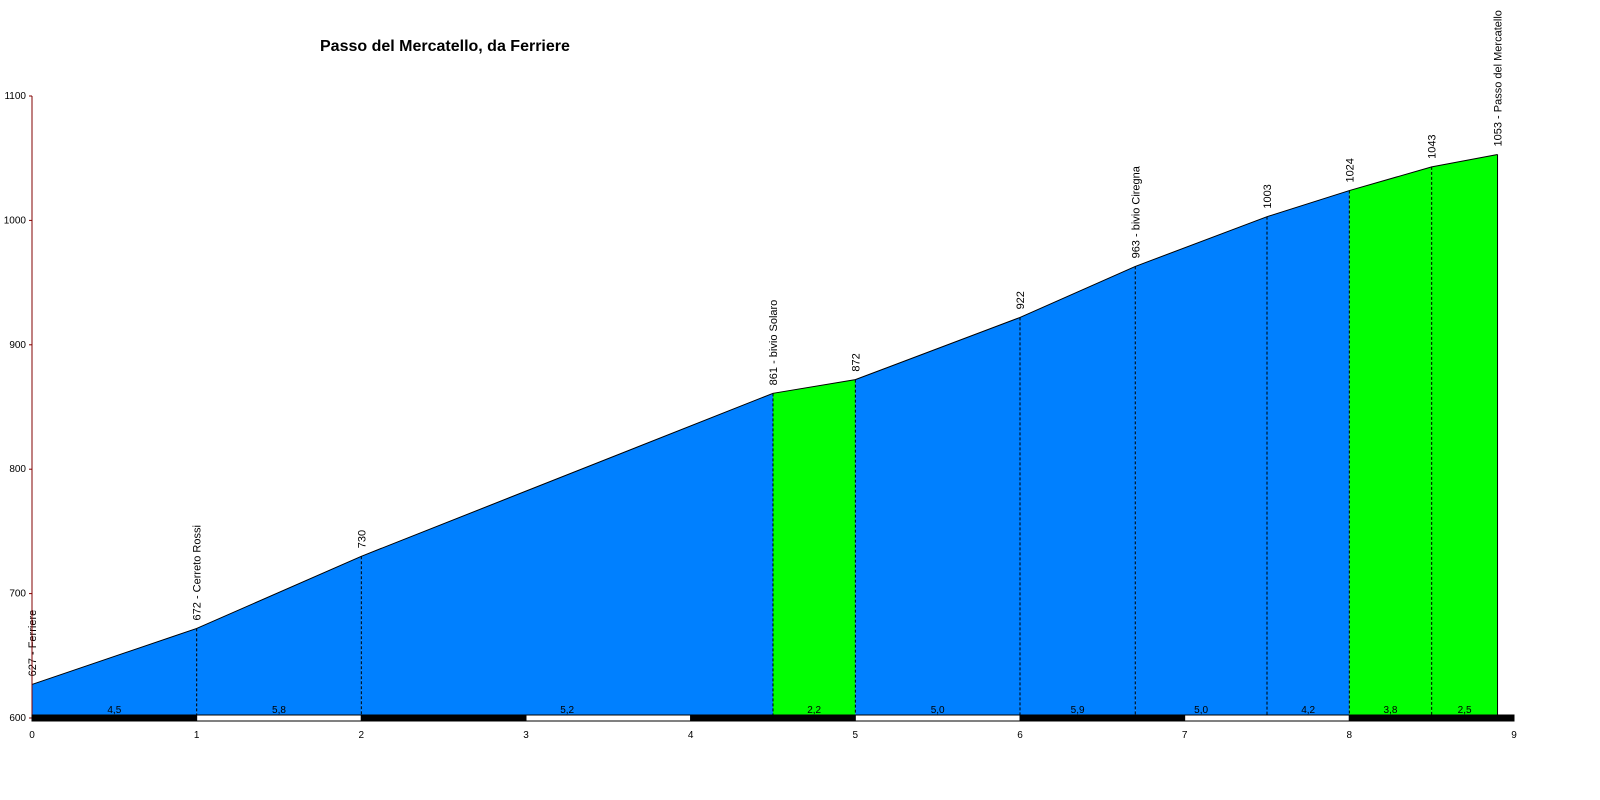 The height and width of the screenshot is (800, 1600). I want to click on point-label: 872, so click(856, 362).